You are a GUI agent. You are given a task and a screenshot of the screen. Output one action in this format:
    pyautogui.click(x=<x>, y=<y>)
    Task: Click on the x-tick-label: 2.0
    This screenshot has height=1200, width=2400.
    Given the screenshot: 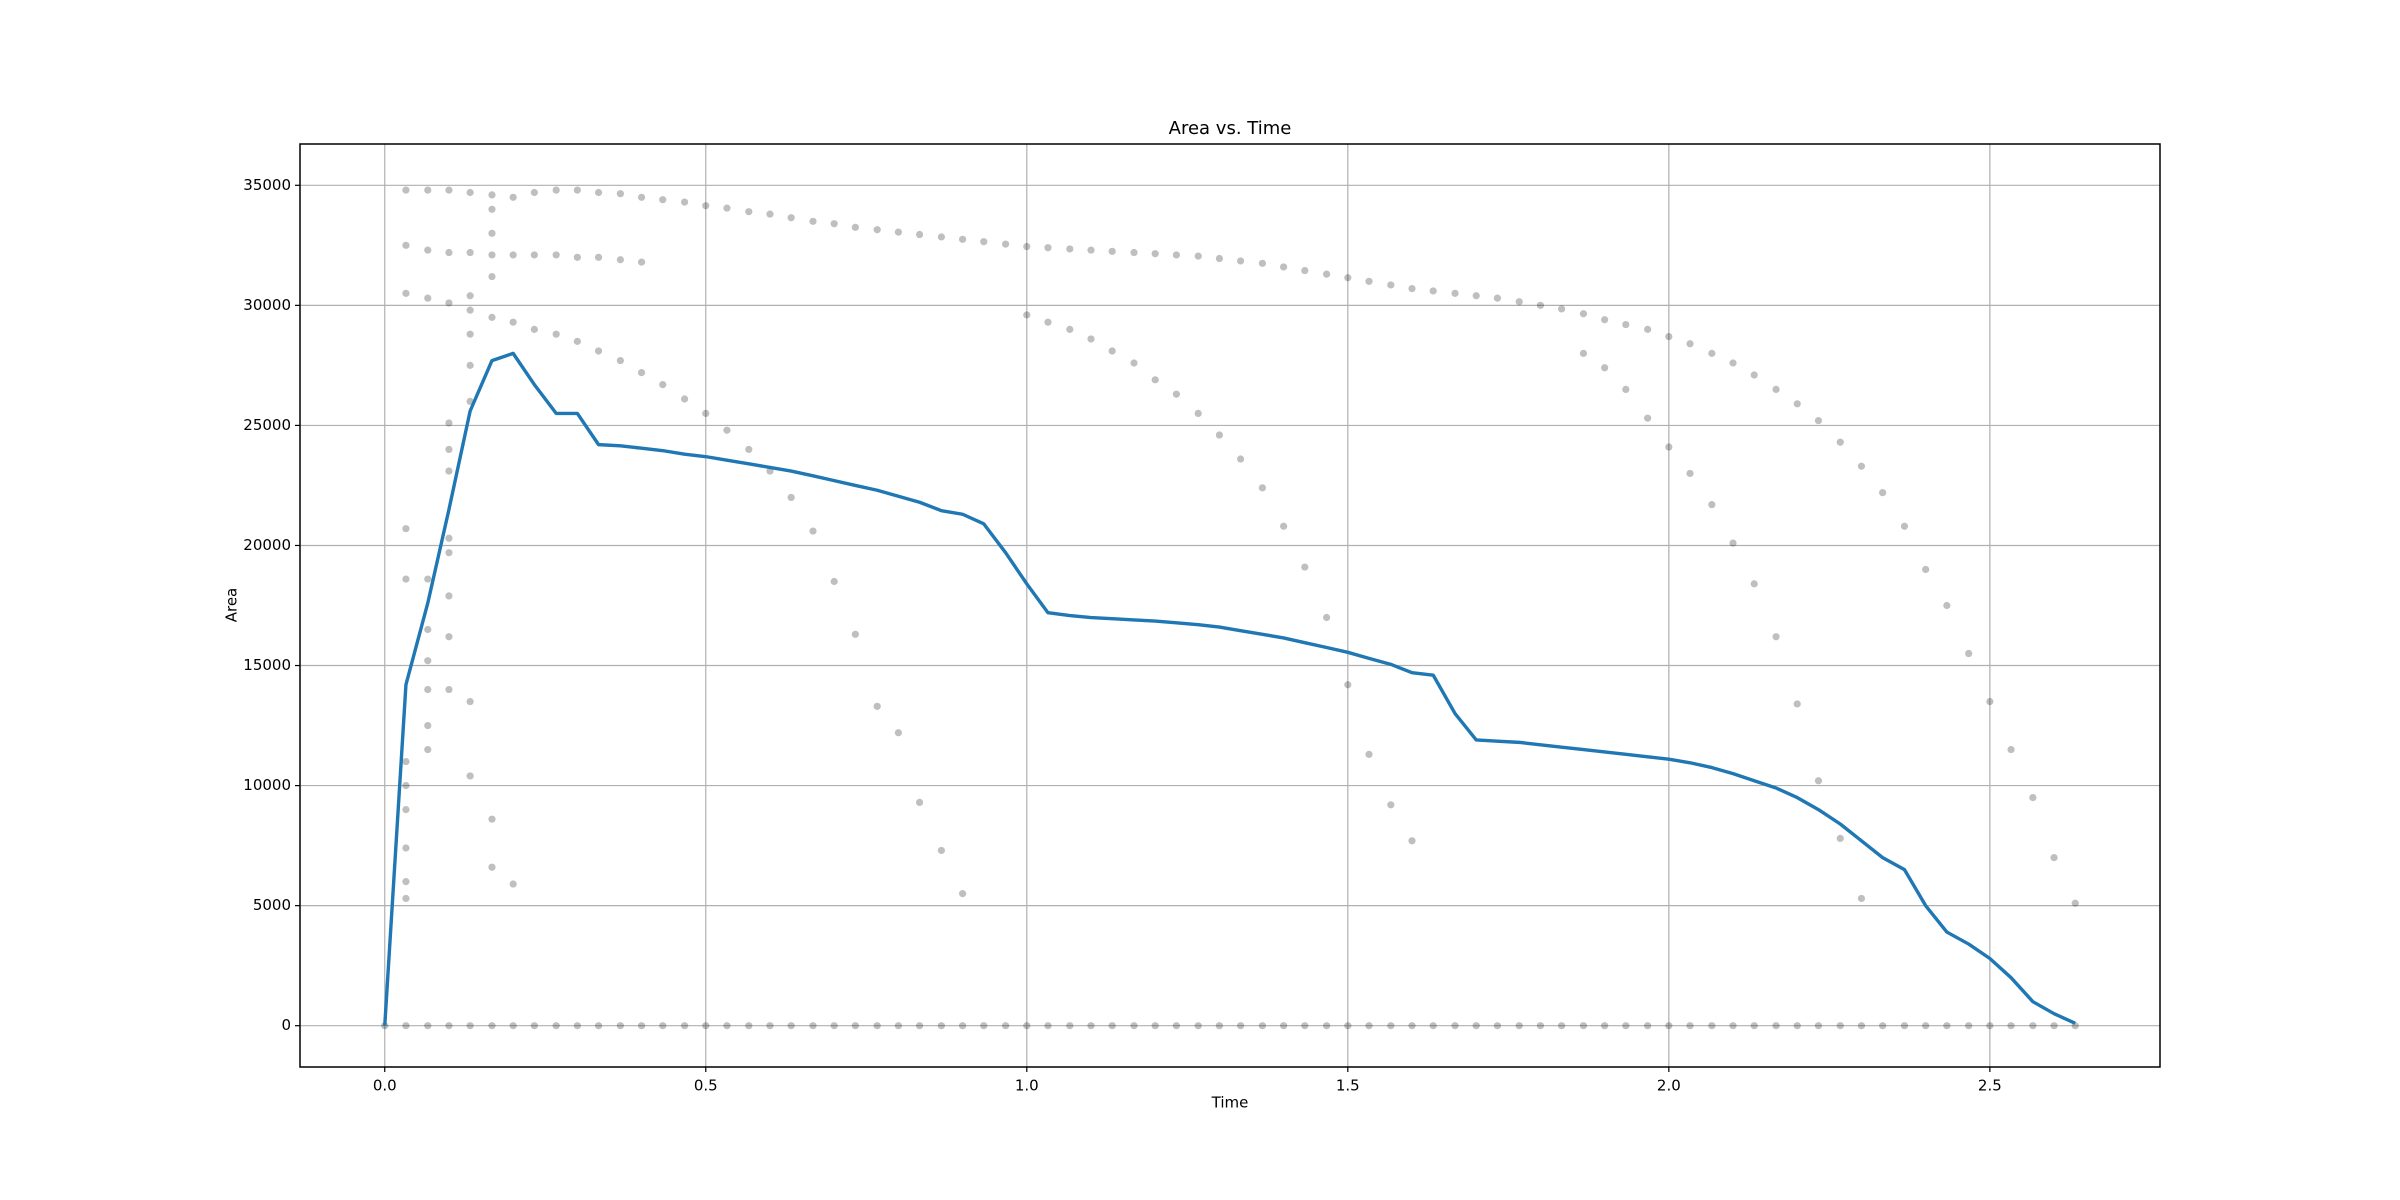 What is the action you would take?
    pyautogui.click(x=1669, y=1086)
    